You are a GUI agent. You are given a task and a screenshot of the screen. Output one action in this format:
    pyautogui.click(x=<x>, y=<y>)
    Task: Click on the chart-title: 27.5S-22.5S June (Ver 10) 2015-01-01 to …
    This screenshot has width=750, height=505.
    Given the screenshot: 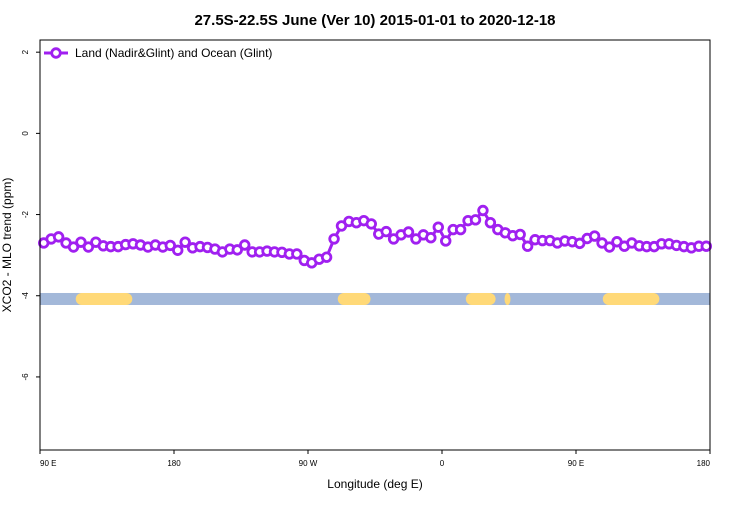 What is the action you would take?
    pyautogui.click(x=374, y=20)
    